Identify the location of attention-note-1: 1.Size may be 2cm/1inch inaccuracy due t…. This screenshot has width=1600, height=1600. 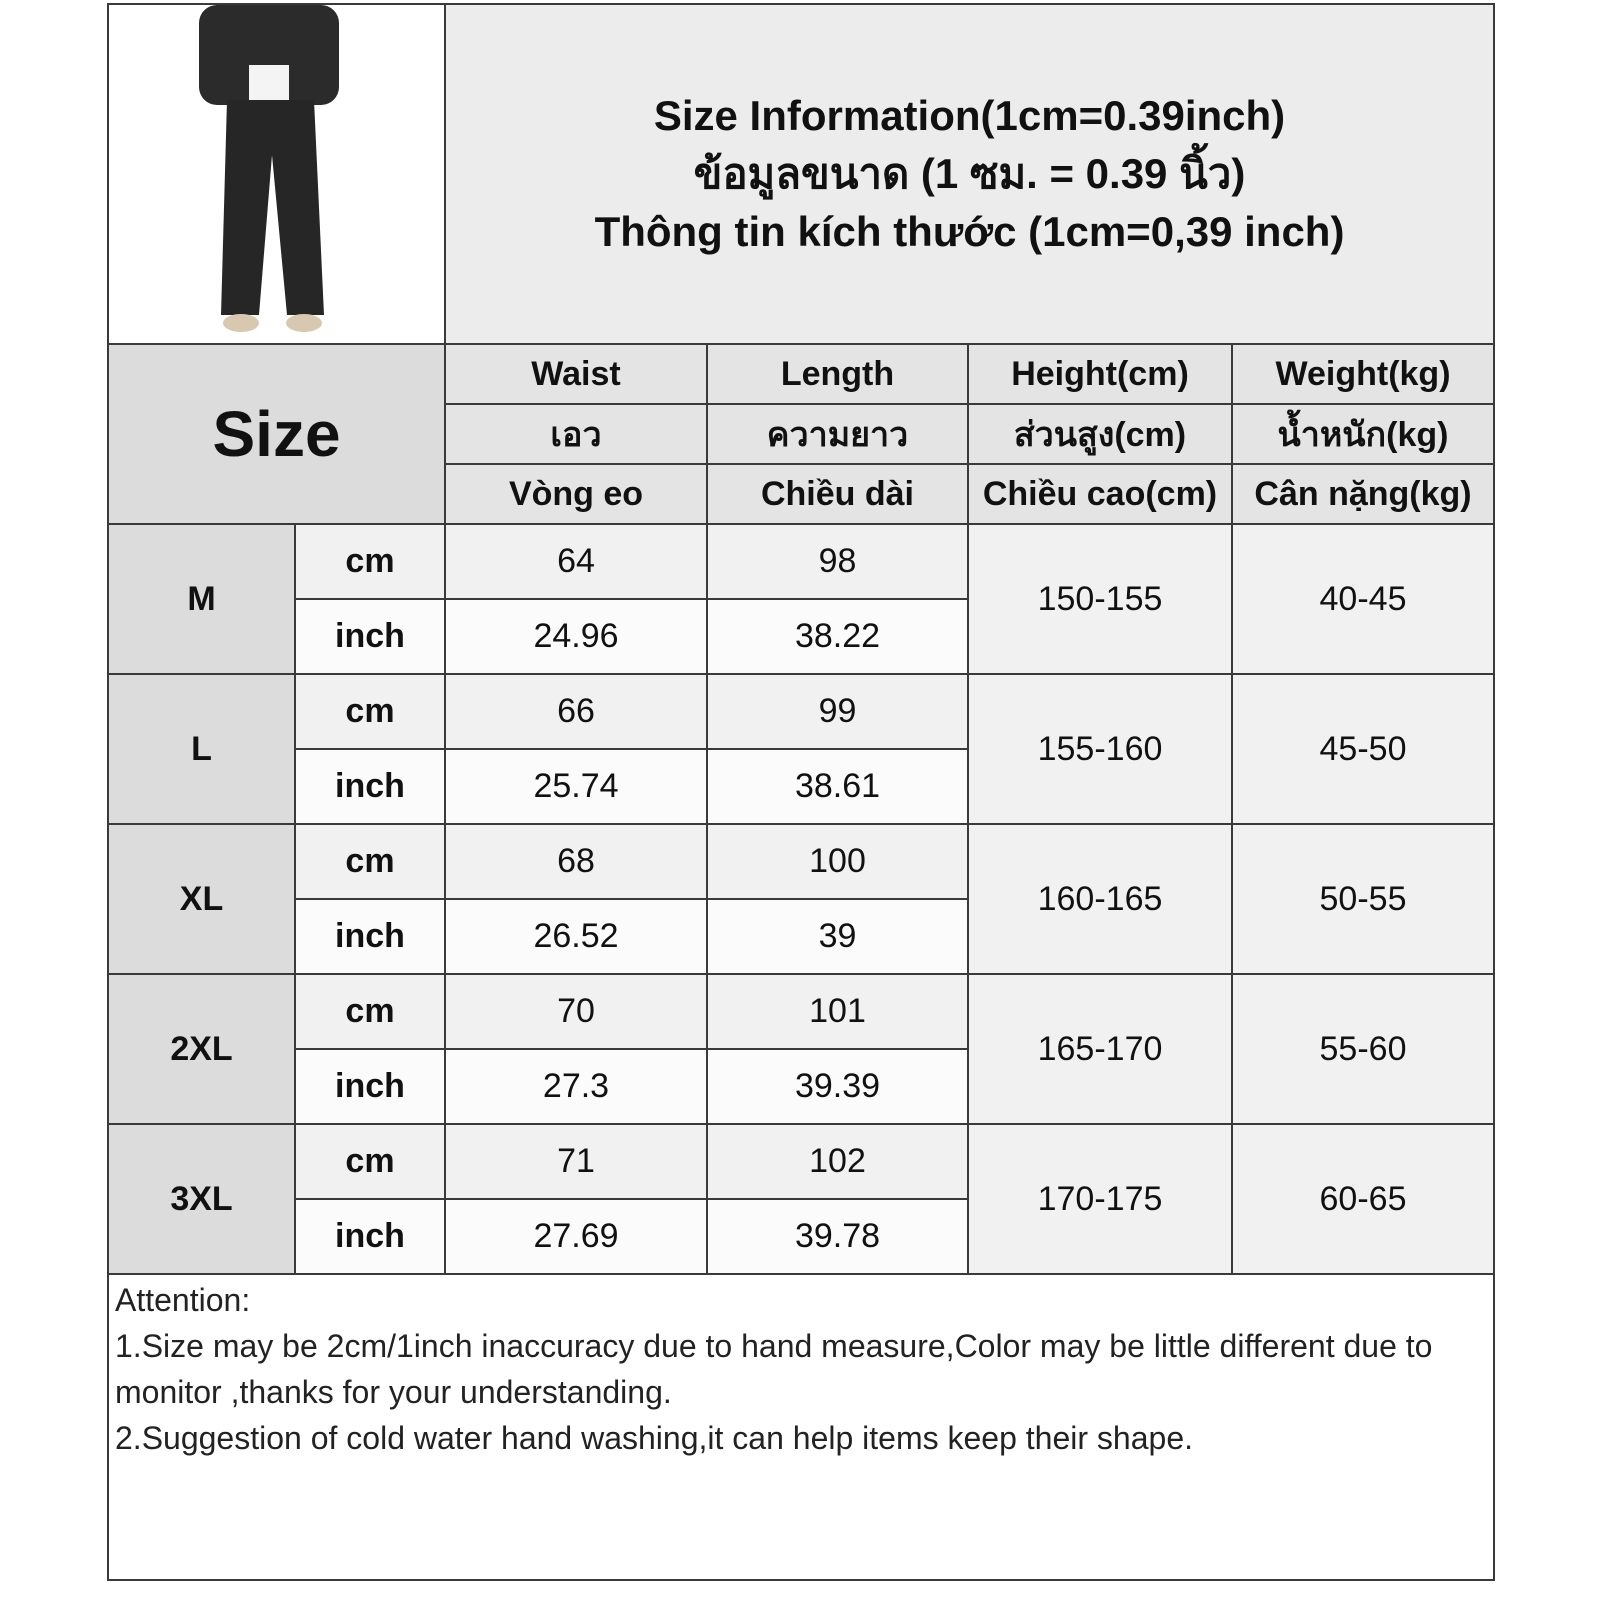
(778, 1369).